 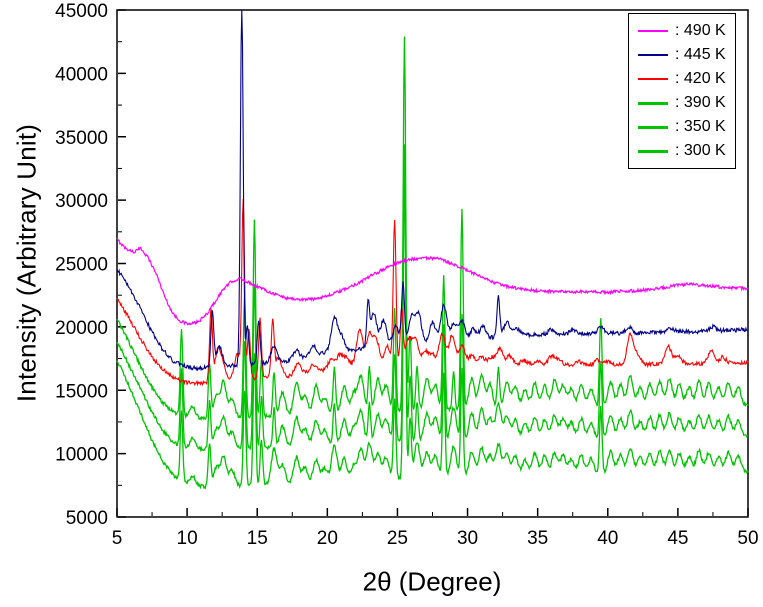 What do you see at coordinates (187, 538) in the screenshot?
I see `x-tick-label: 10` at bounding box center [187, 538].